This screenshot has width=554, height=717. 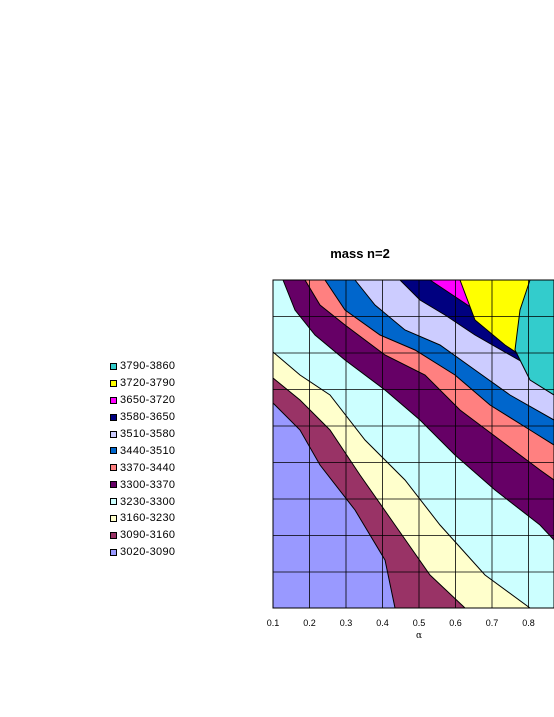 I want to click on legend-item: 3020-3090, so click(x=142, y=552).